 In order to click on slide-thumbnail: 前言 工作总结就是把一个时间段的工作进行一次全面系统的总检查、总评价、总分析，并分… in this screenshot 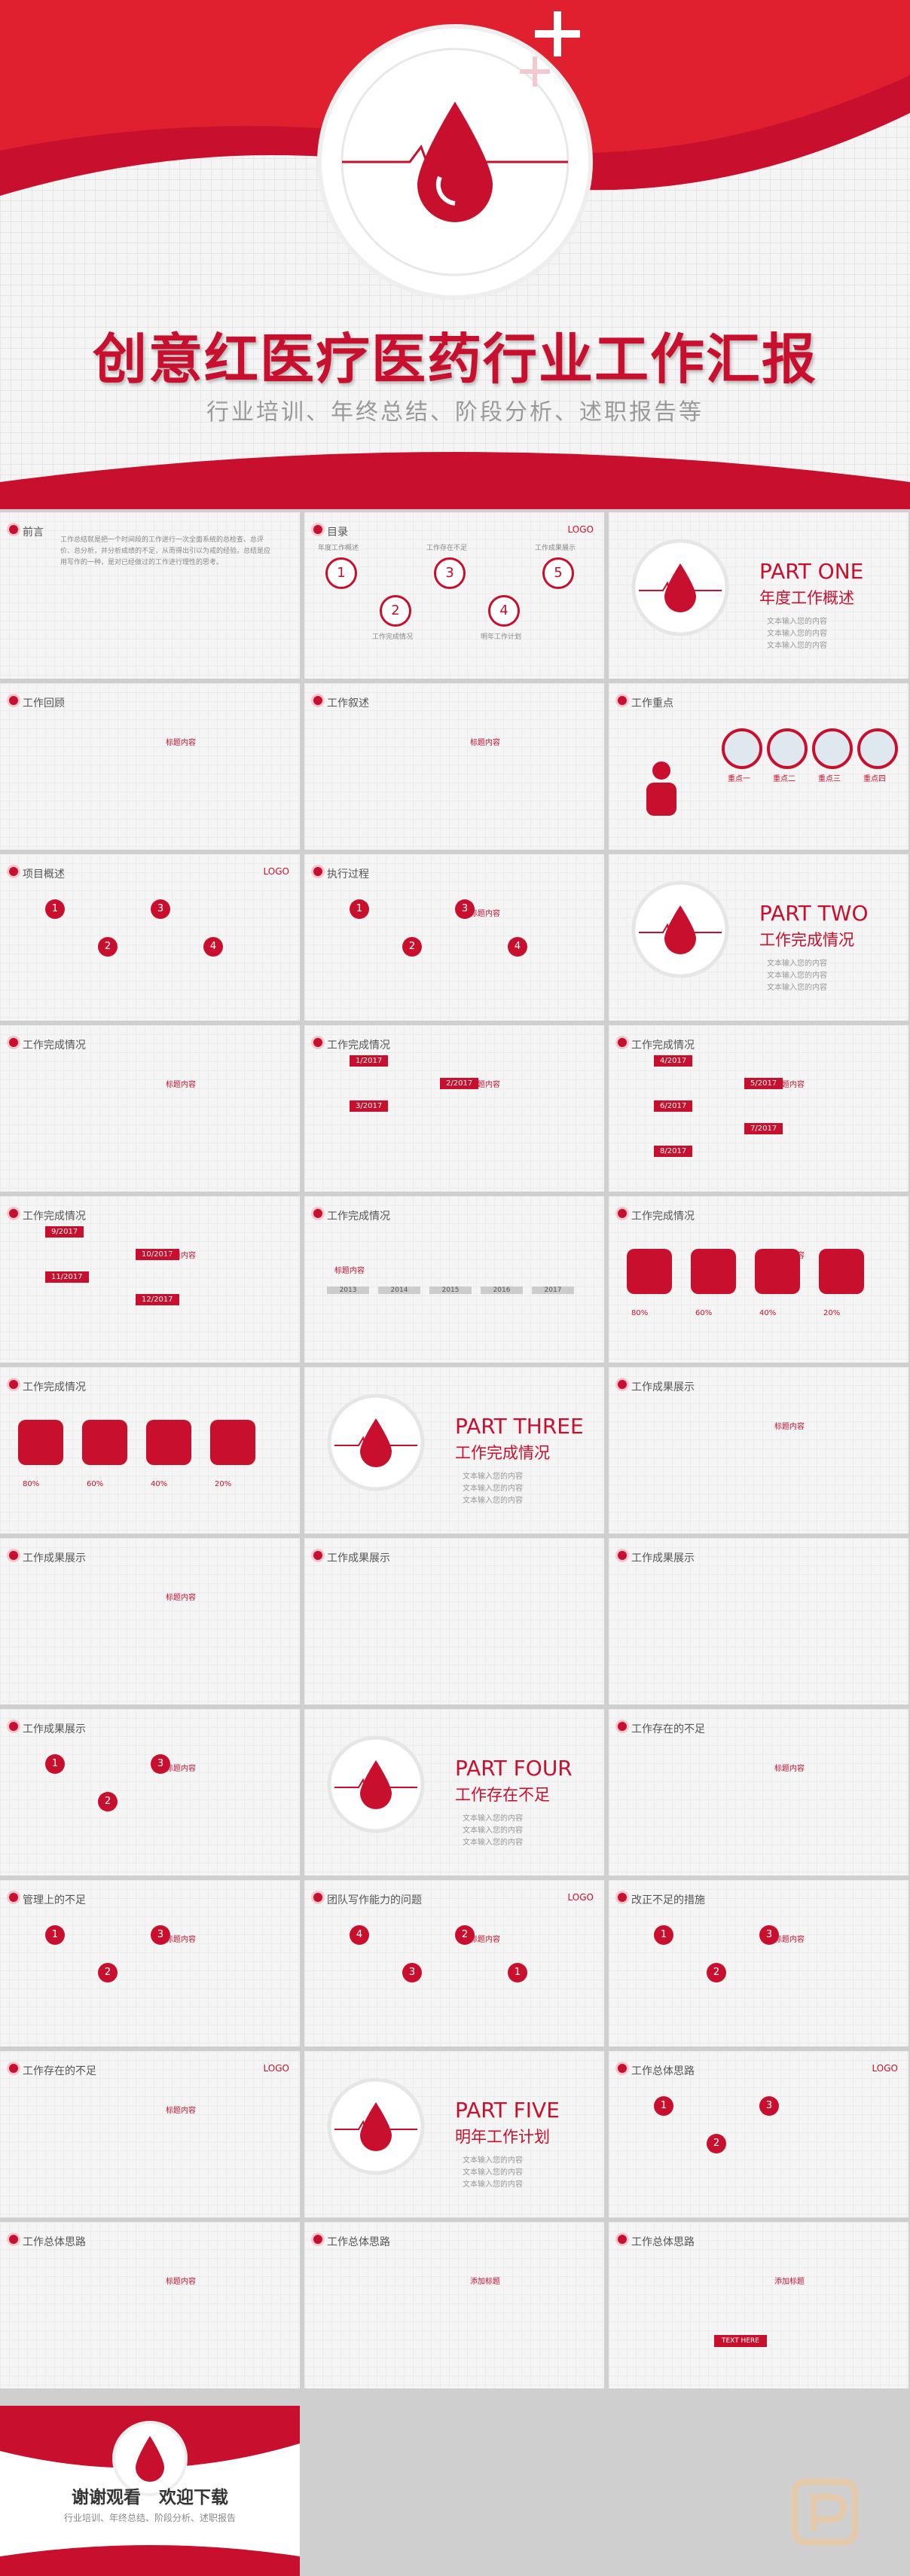, I will do `click(150, 596)`.